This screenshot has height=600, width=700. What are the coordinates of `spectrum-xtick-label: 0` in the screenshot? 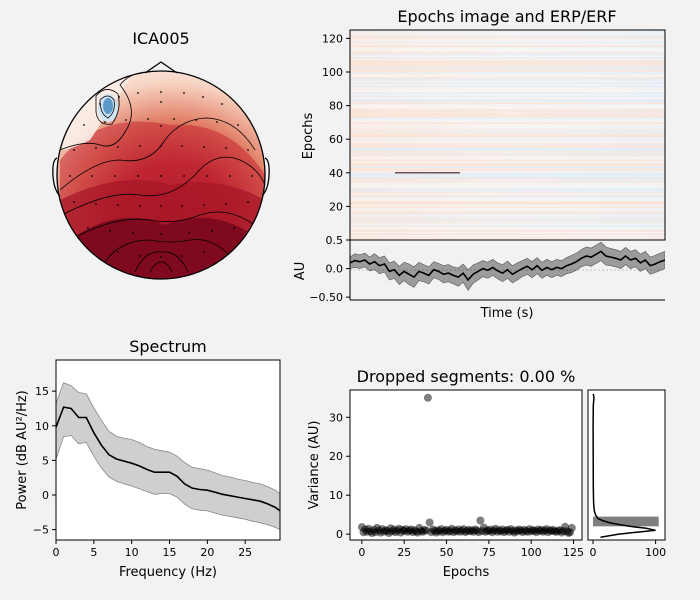 It's located at (56, 552).